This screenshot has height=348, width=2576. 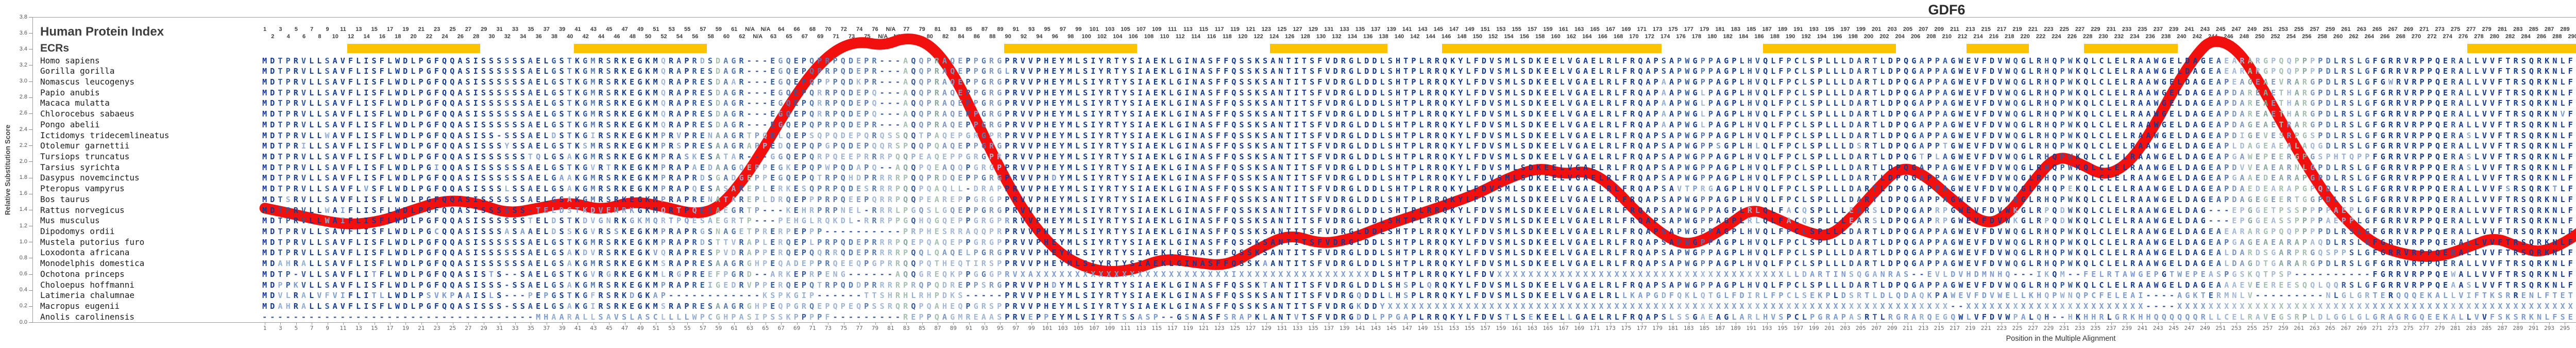 What do you see at coordinates (2471, 328) in the screenshot?
I see `x-tick-label: 283` at bounding box center [2471, 328].